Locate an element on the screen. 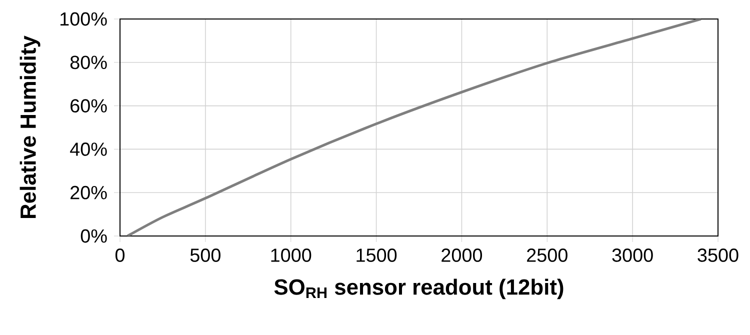 This screenshot has height=335, width=750. x-tick-label: 1000 is located at coordinates (291, 255).